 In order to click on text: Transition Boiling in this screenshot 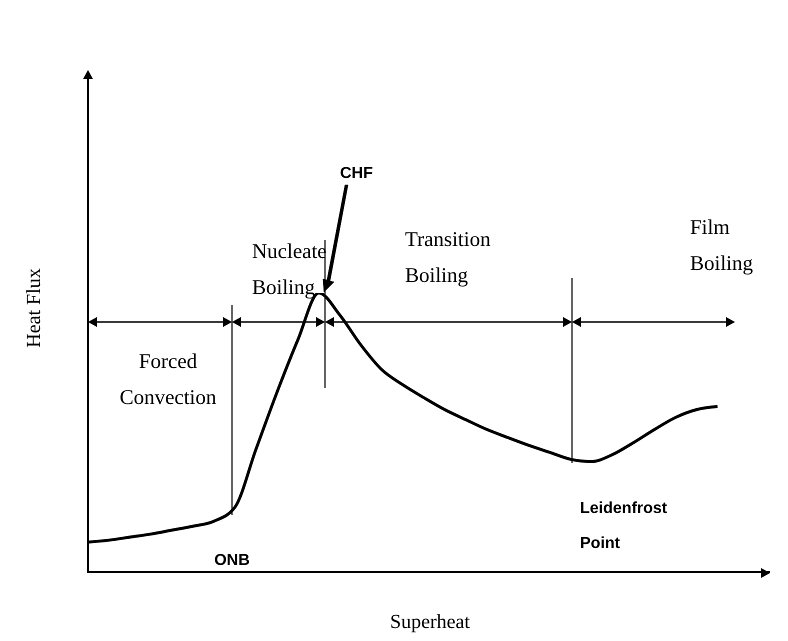, I will do `click(448, 257)`.